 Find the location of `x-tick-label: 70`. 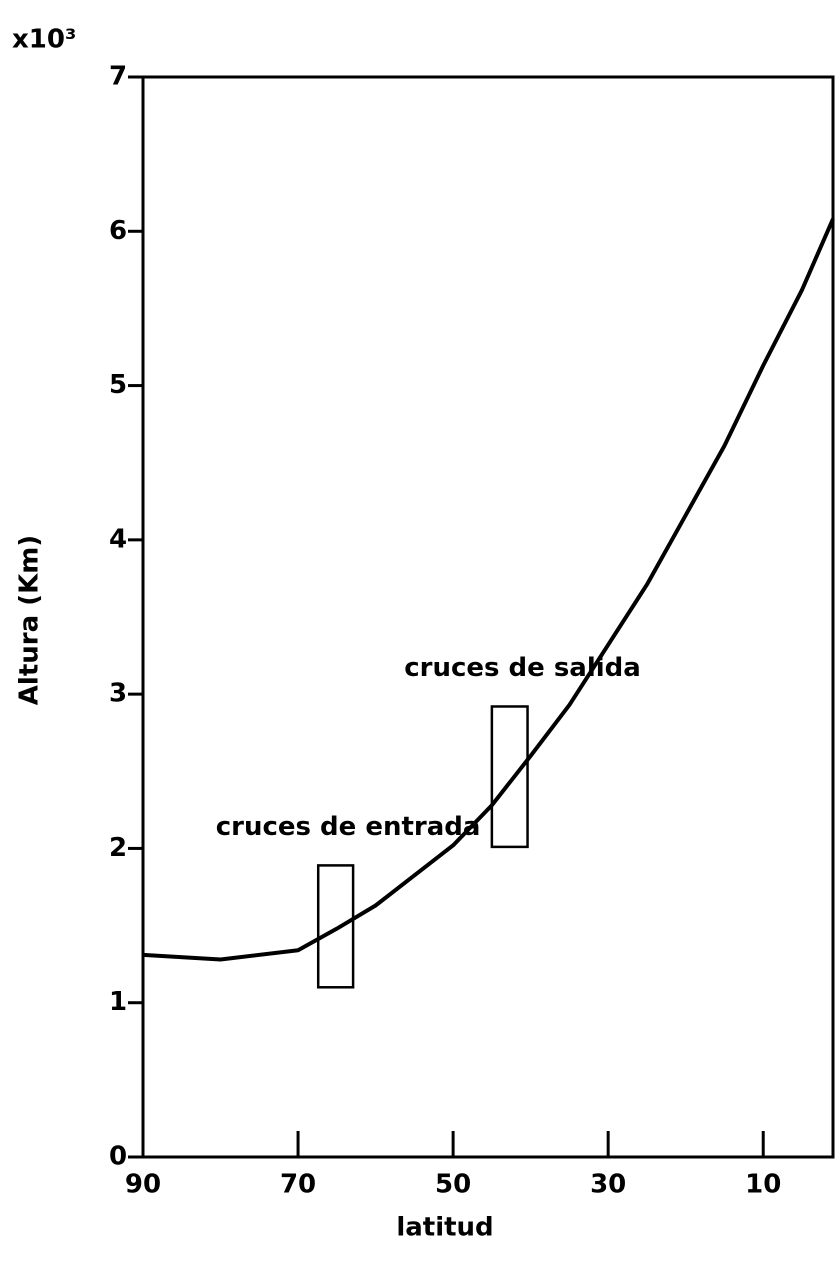

x-tick-label: 70 is located at coordinates (298, 1185).